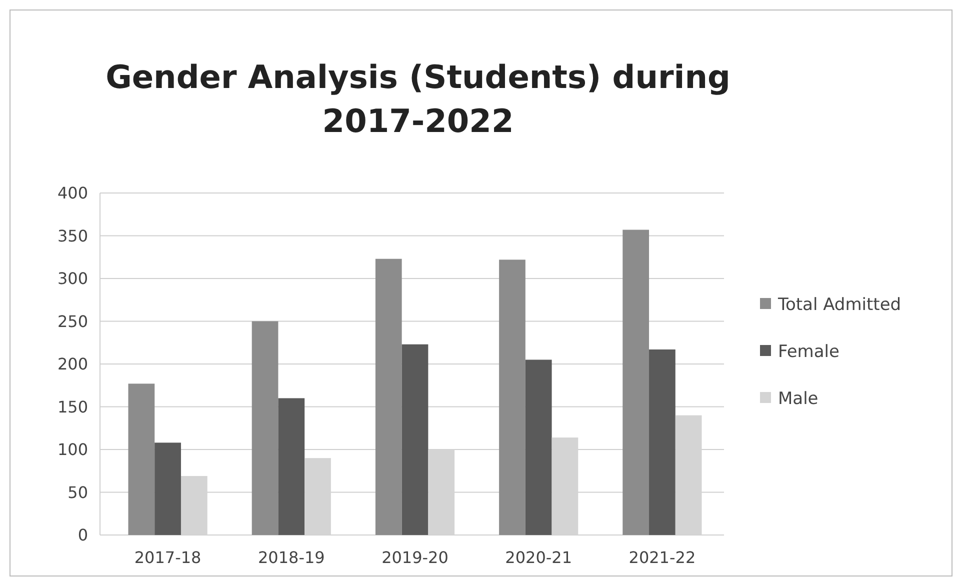 This screenshot has width=962, height=586. I want to click on x-tick-label: 2019-20, so click(415, 557).